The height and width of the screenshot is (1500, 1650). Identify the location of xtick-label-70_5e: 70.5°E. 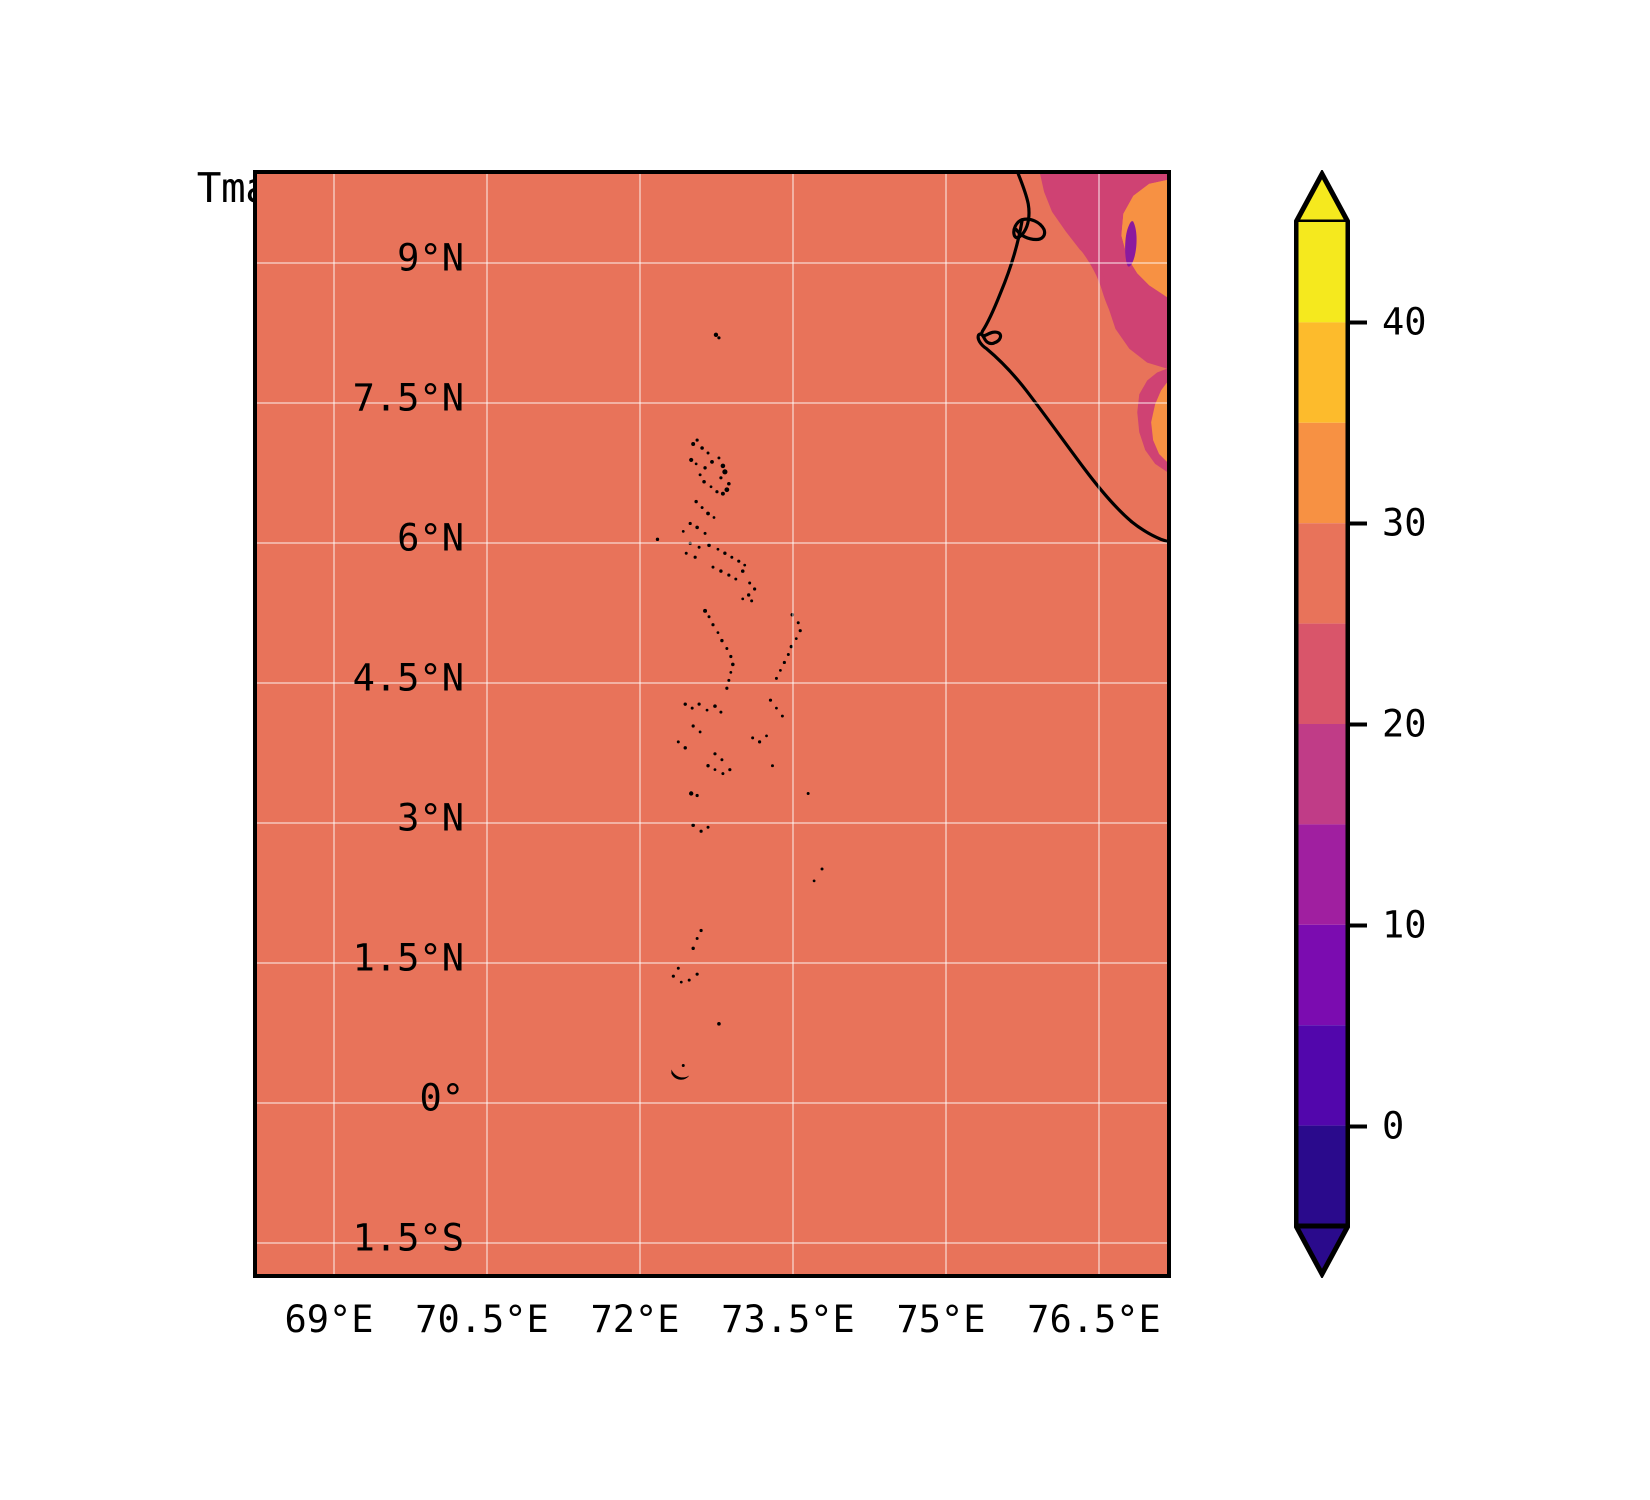
(482, 1319).